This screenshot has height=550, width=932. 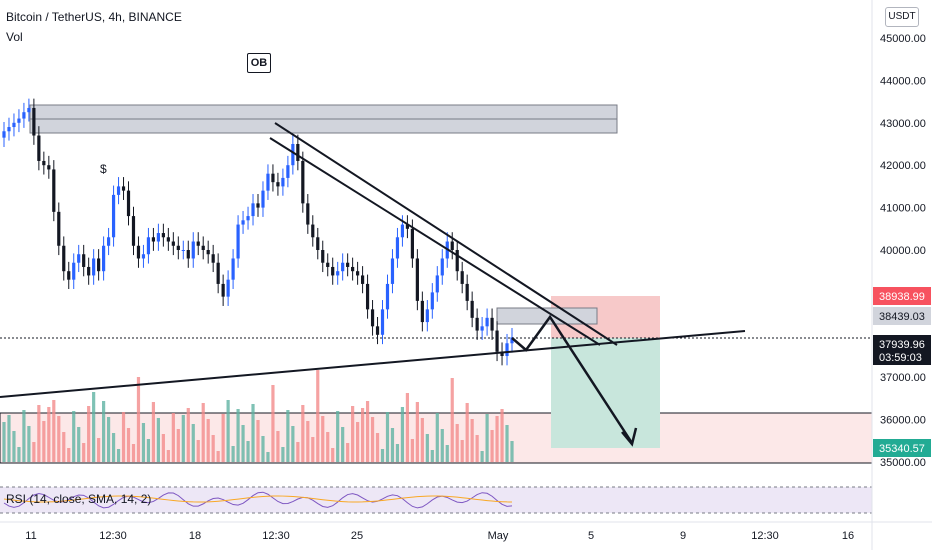 What do you see at coordinates (373, 364) in the screenshot?
I see `support-trendline` at bounding box center [373, 364].